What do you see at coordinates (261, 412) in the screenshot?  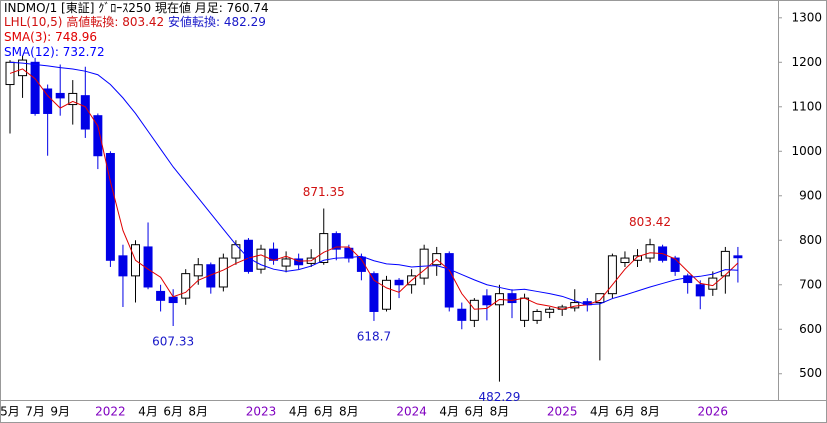 I see `x-tick-label: 2023` at bounding box center [261, 412].